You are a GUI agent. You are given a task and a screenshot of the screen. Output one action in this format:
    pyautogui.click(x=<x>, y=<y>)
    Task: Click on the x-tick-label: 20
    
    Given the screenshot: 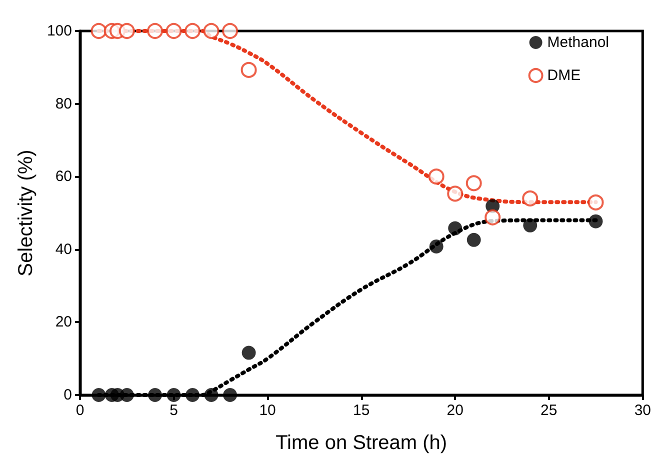 What is the action you would take?
    pyautogui.click(x=455, y=410)
    